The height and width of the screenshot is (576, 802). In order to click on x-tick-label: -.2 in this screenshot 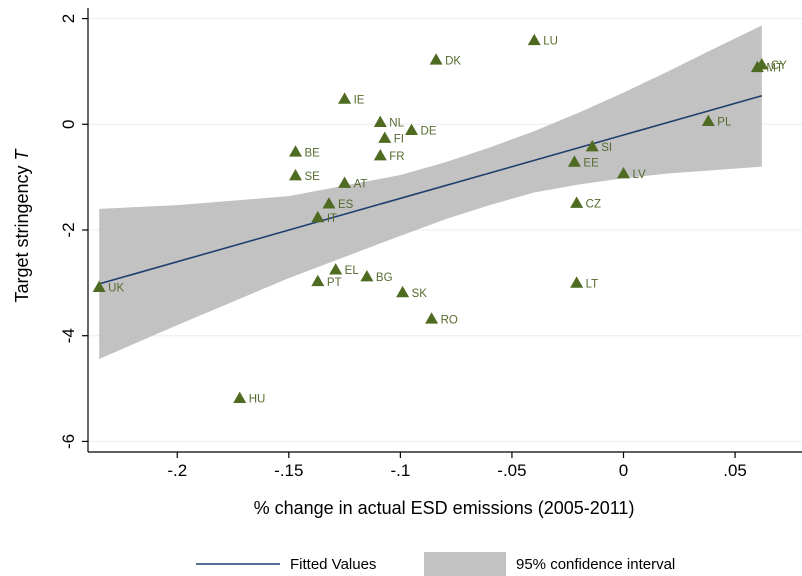, I will do `click(177, 470)`.